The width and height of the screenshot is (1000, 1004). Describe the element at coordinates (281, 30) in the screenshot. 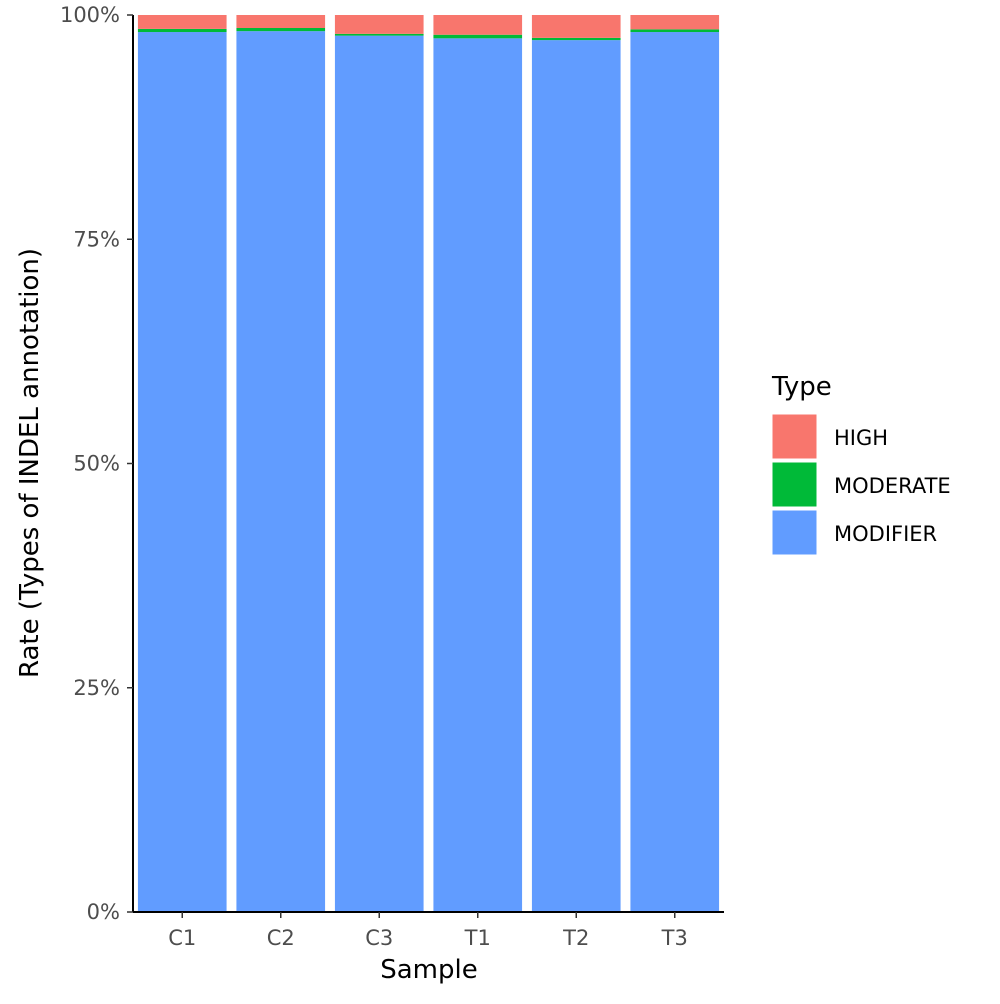

I see `bar-C2-moderate` at that location.